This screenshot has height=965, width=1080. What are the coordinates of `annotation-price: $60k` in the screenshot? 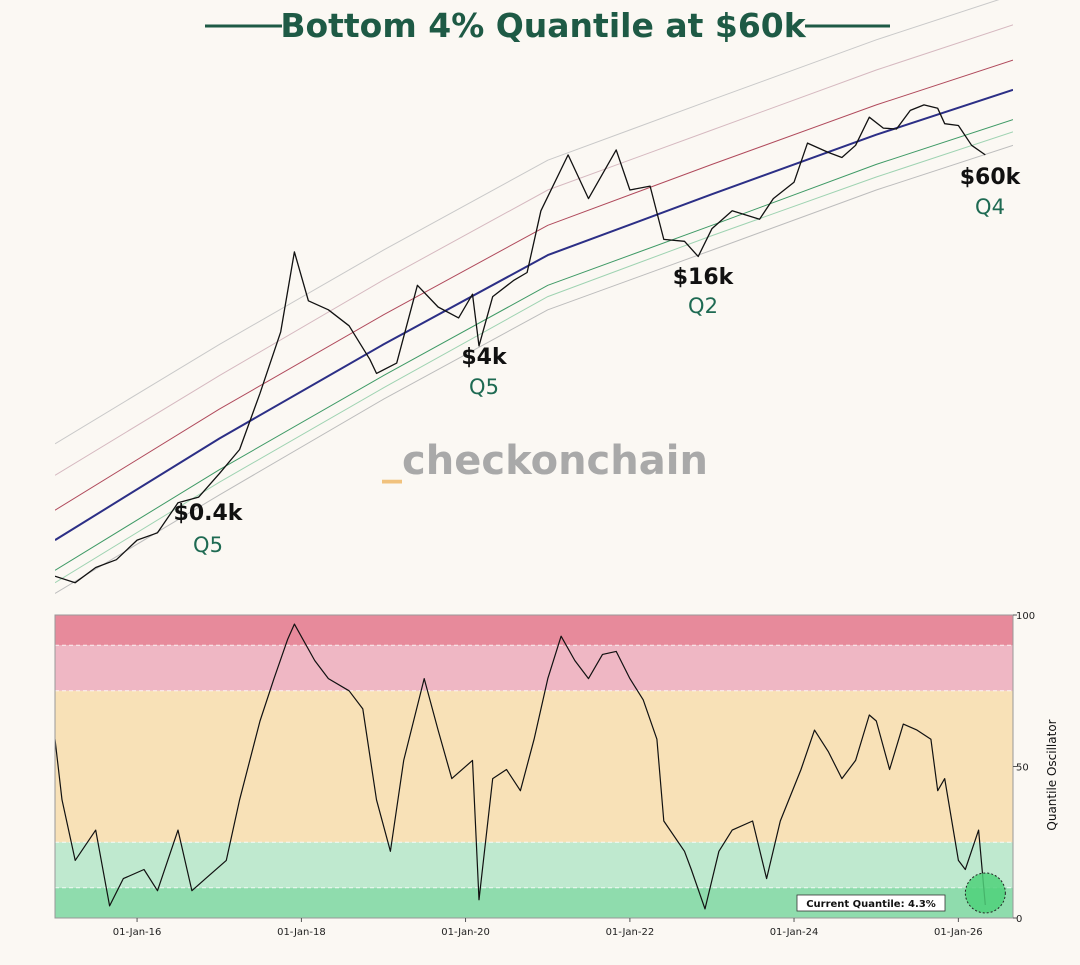 It's located at (991, 177).